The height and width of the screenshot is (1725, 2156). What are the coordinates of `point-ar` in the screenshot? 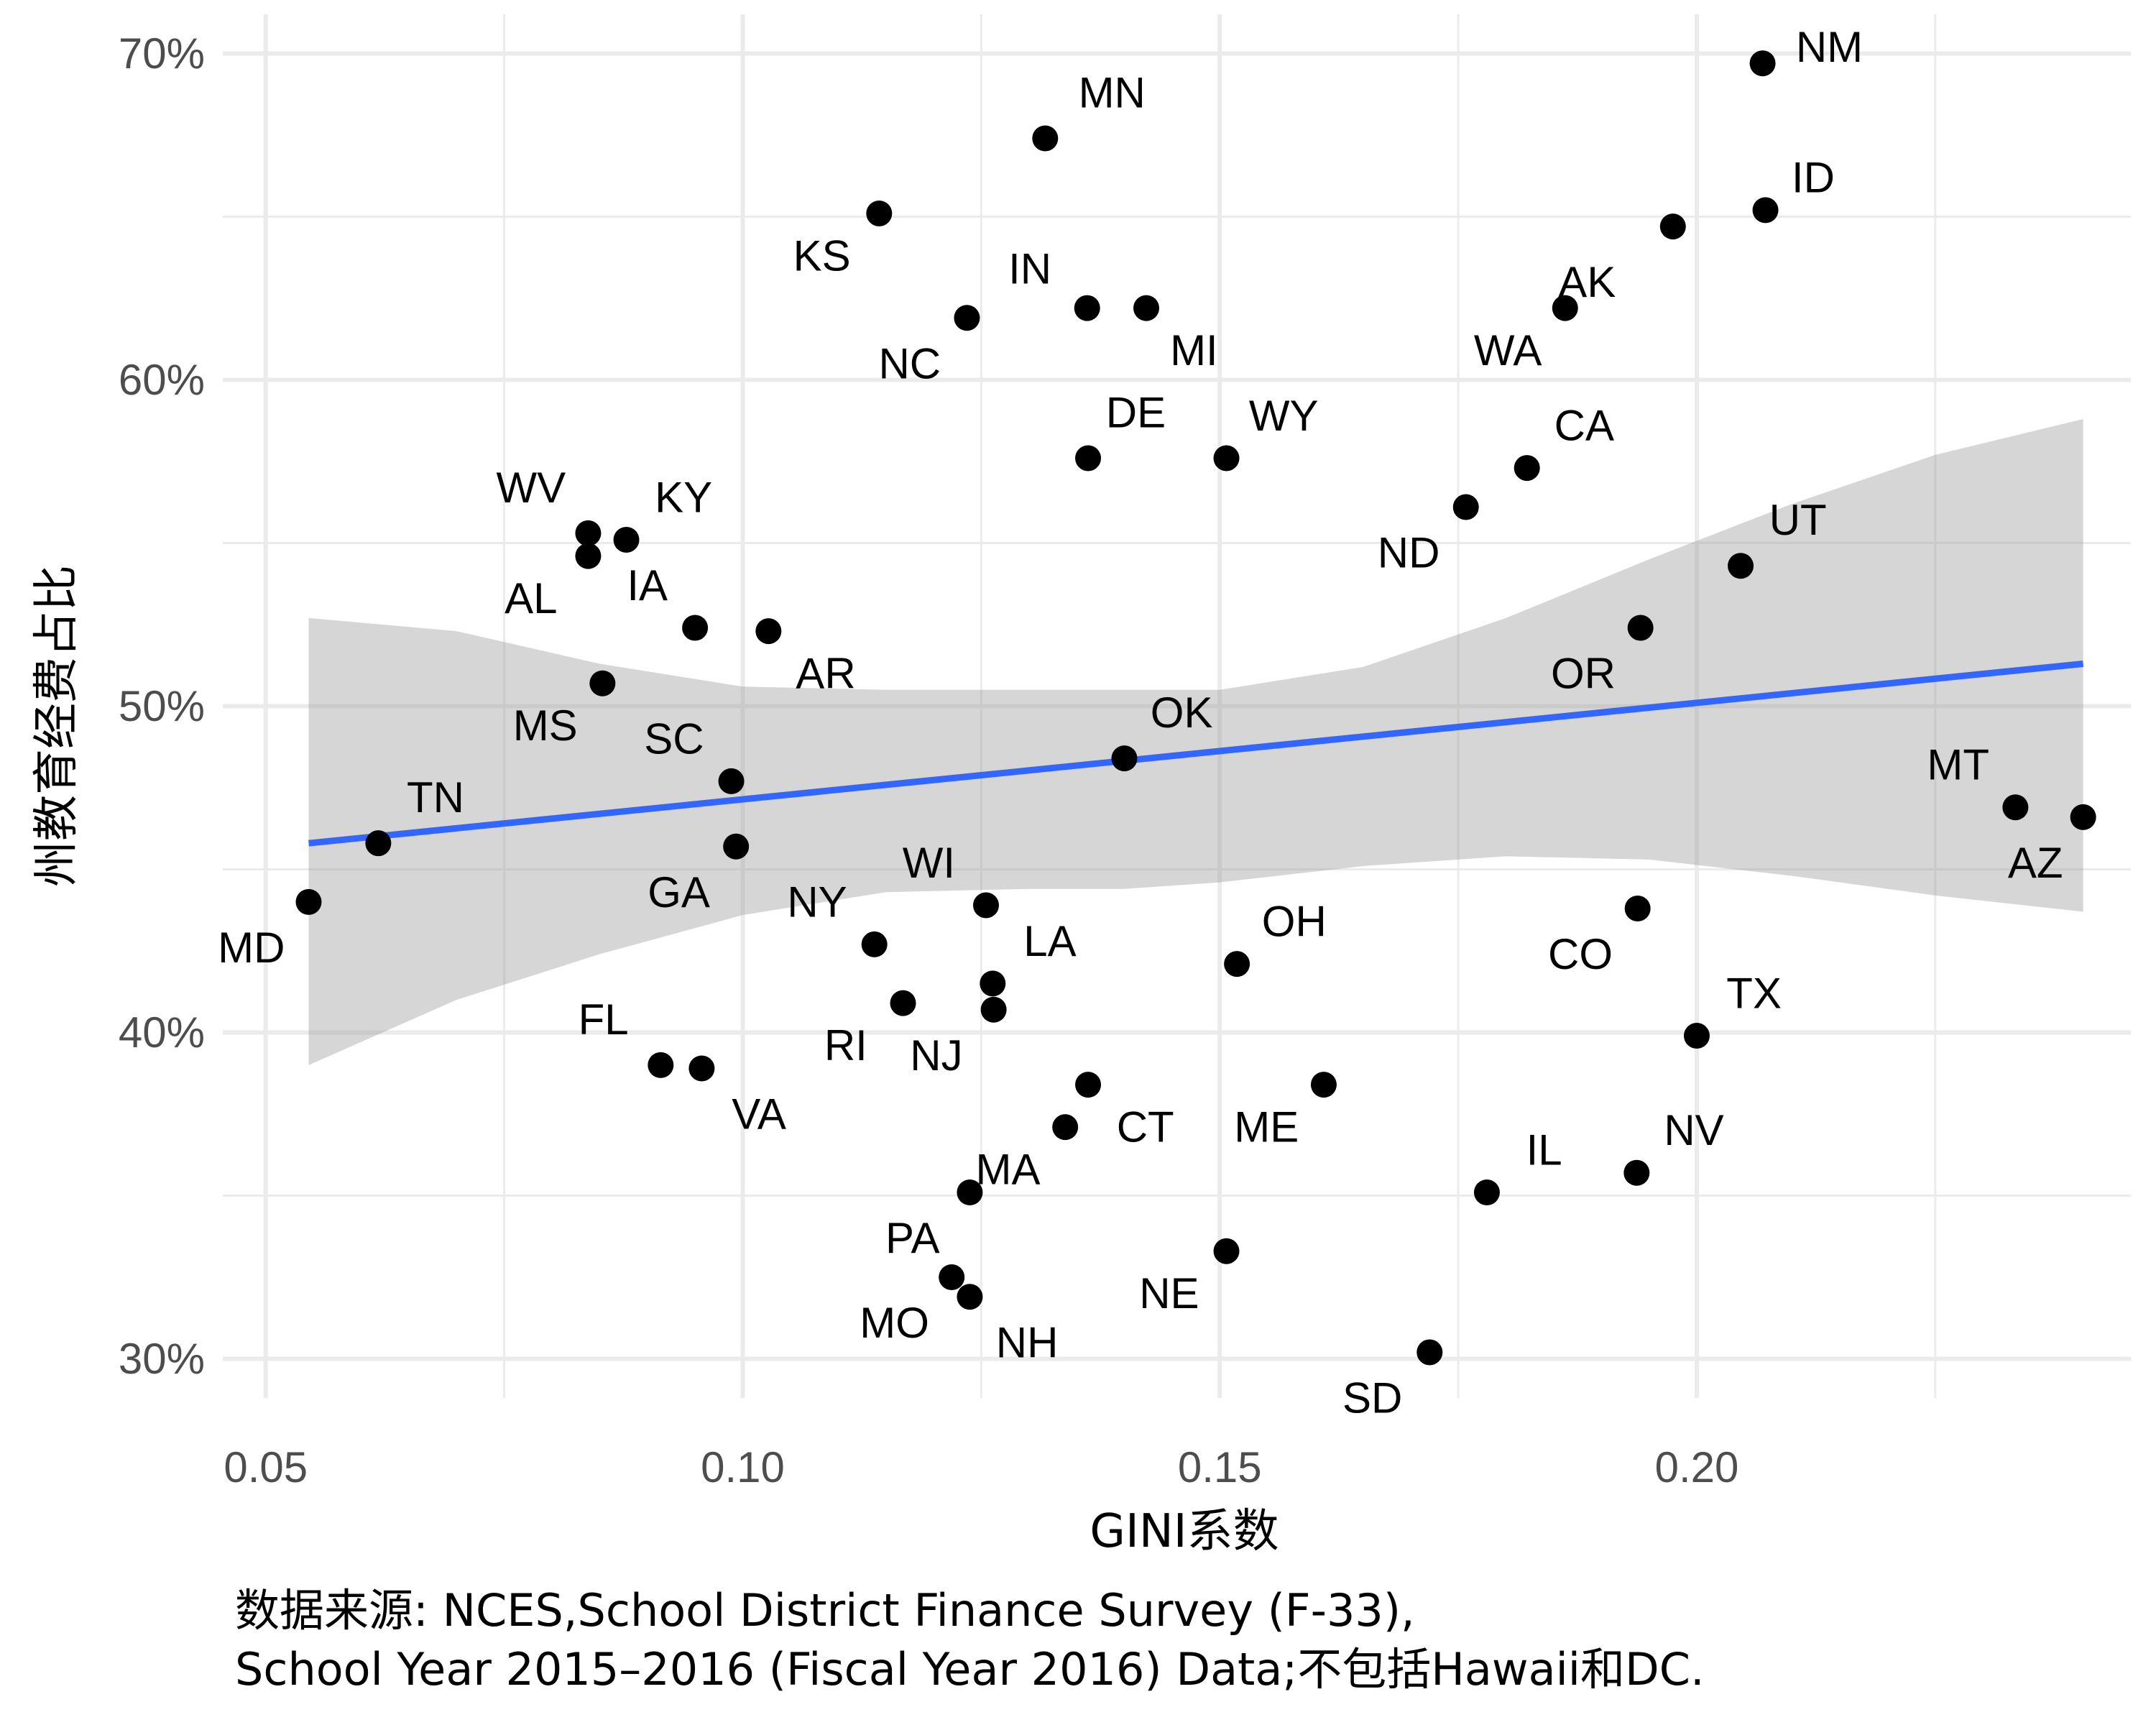 It's located at (768, 631).